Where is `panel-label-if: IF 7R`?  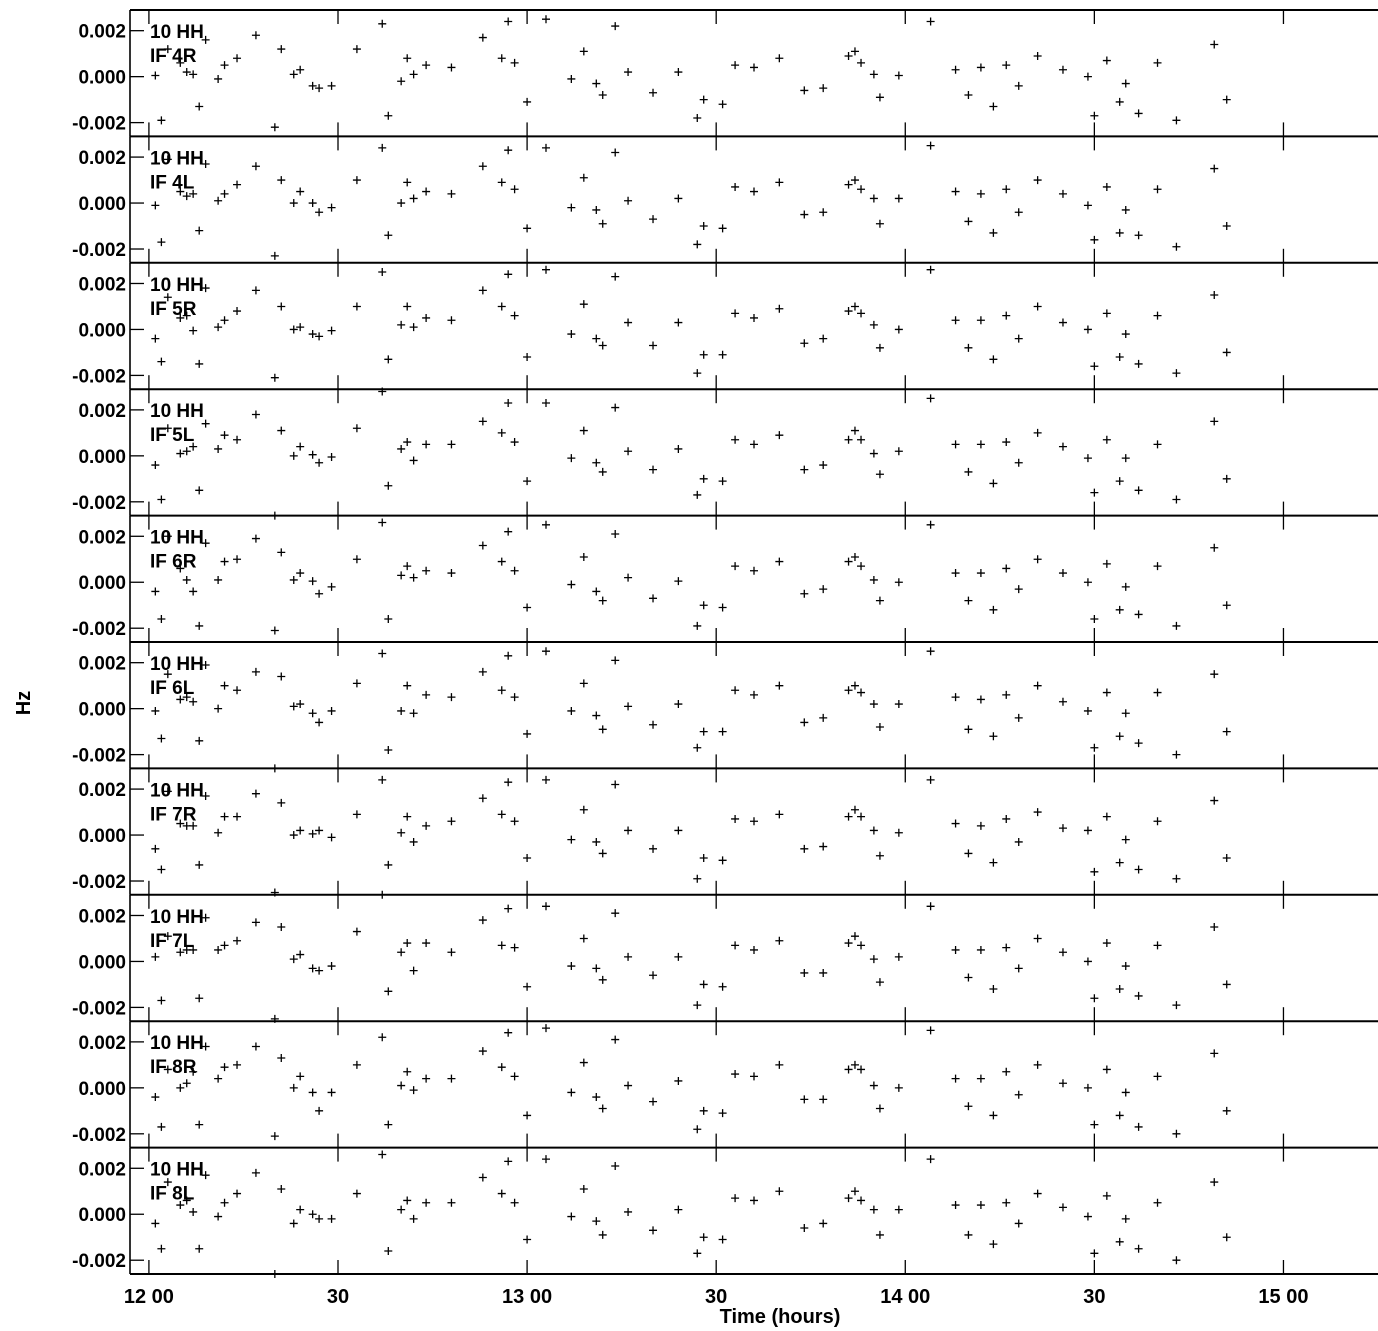
panel-label-if: IF 7R is located at coordinates (173, 814).